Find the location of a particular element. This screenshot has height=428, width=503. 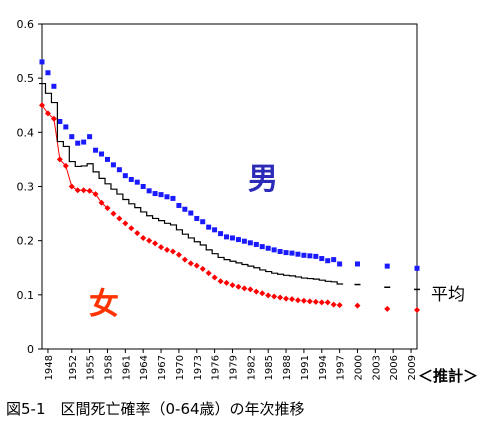

x-tick-label: 2009 is located at coordinates (412, 367).